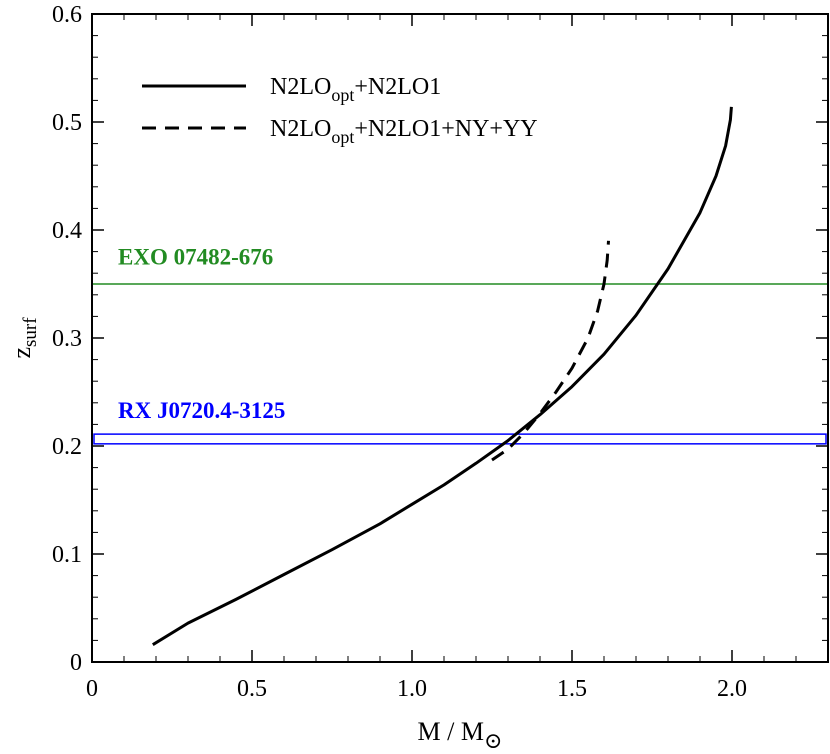 This screenshot has width=830, height=754. What do you see at coordinates (412, 689) in the screenshot?
I see `x-tick-label: 1.0` at bounding box center [412, 689].